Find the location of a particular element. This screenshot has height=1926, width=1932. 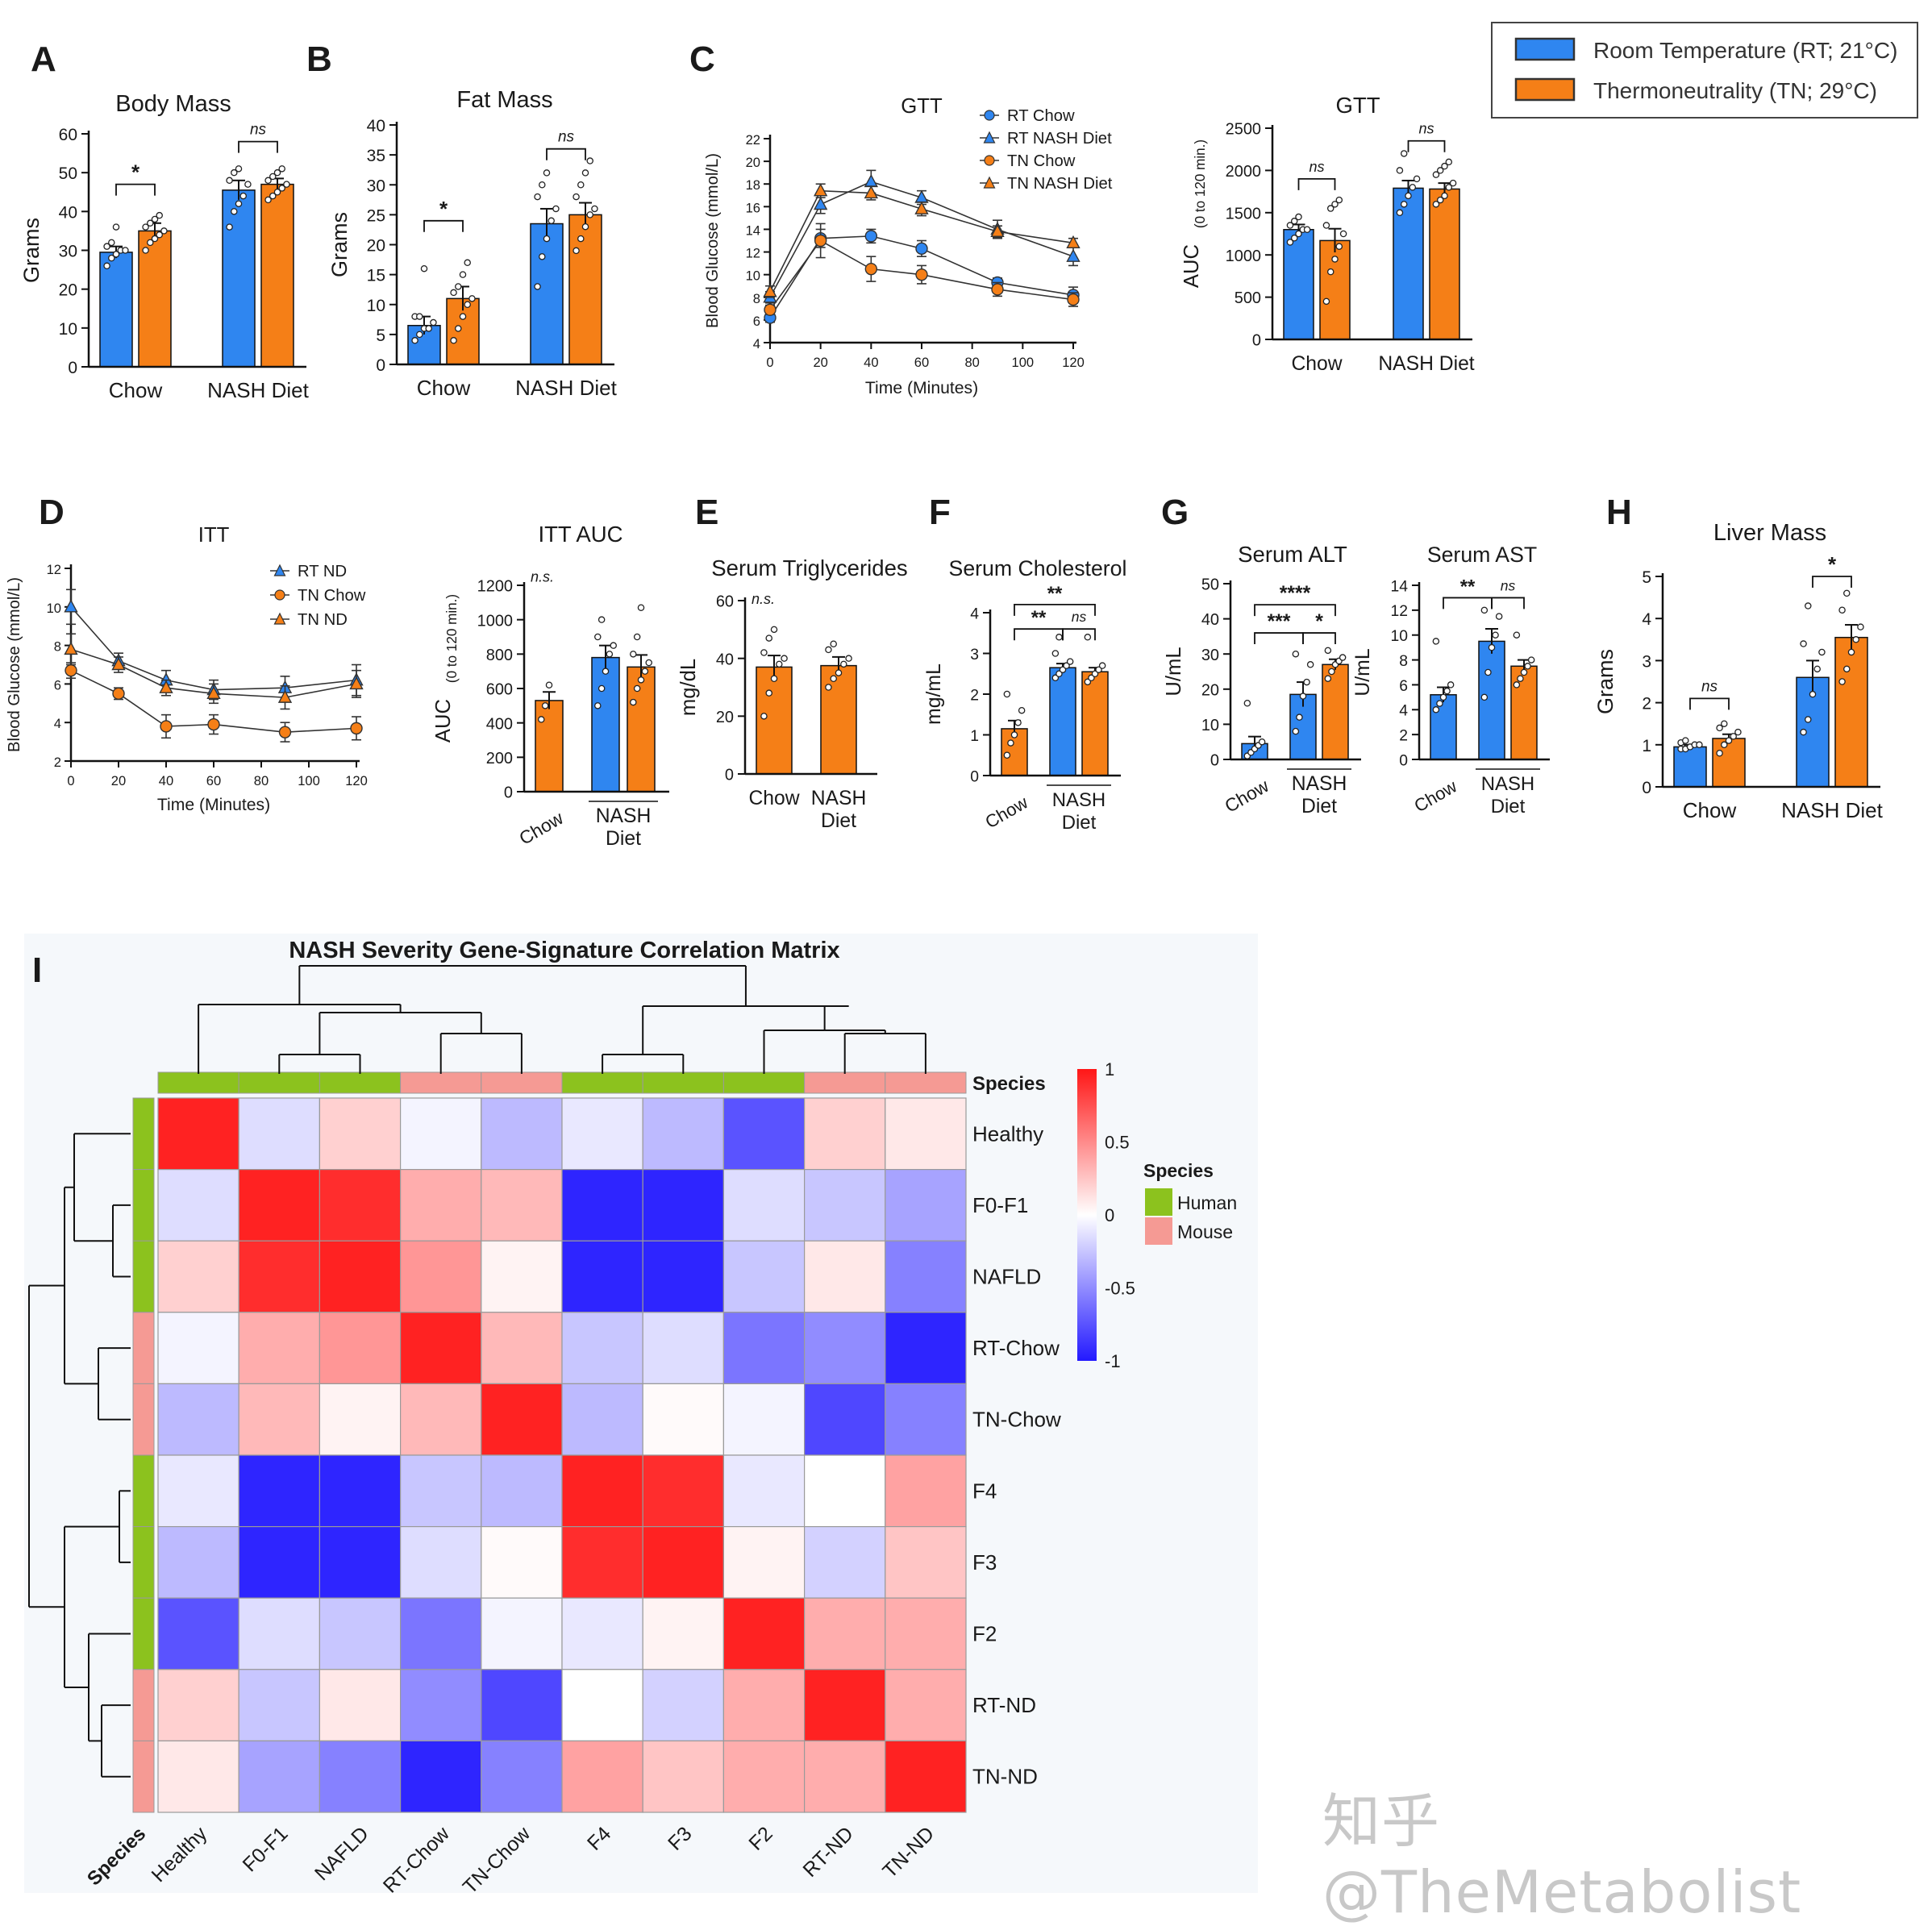

y-tick-label: 2 is located at coordinates (974, 695).